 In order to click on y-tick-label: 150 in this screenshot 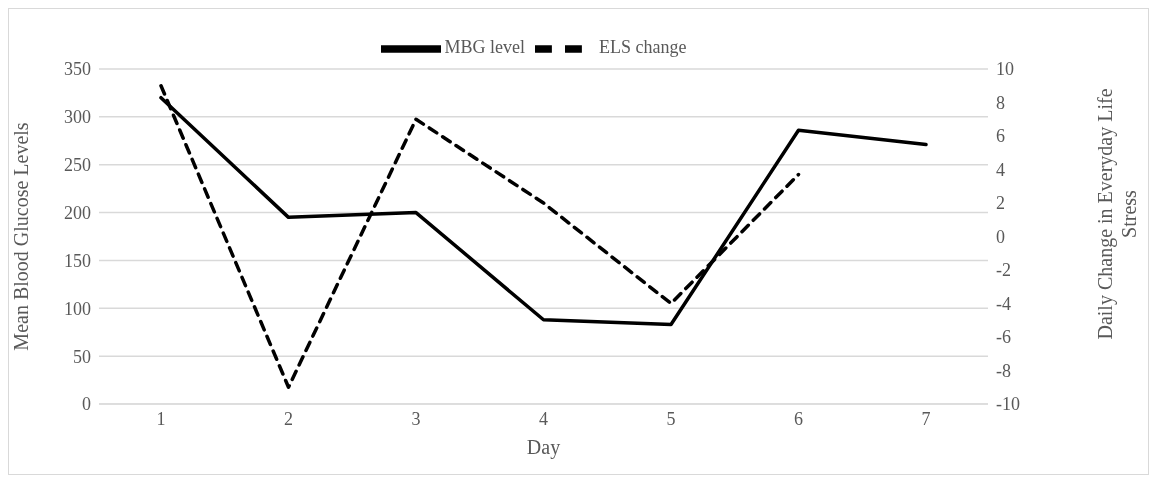, I will do `click(77, 260)`.